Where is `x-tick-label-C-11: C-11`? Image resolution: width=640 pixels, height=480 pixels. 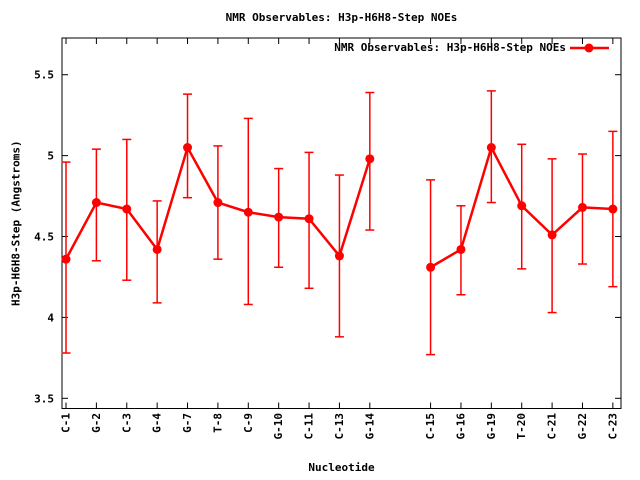
x-tick-label-C-11: C-11 is located at coordinates (309, 426).